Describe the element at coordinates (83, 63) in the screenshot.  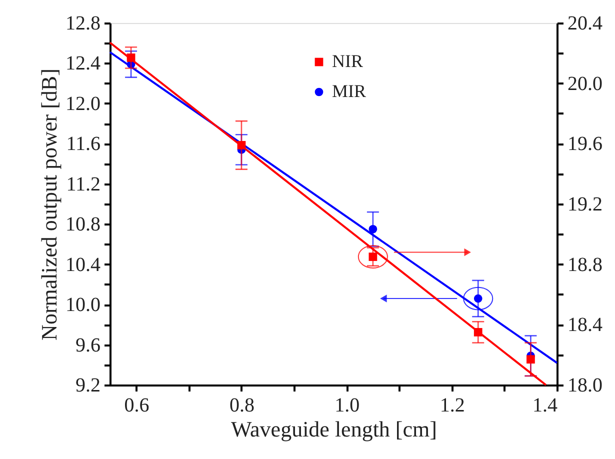
I see `y-tick-label: 12.4` at that location.